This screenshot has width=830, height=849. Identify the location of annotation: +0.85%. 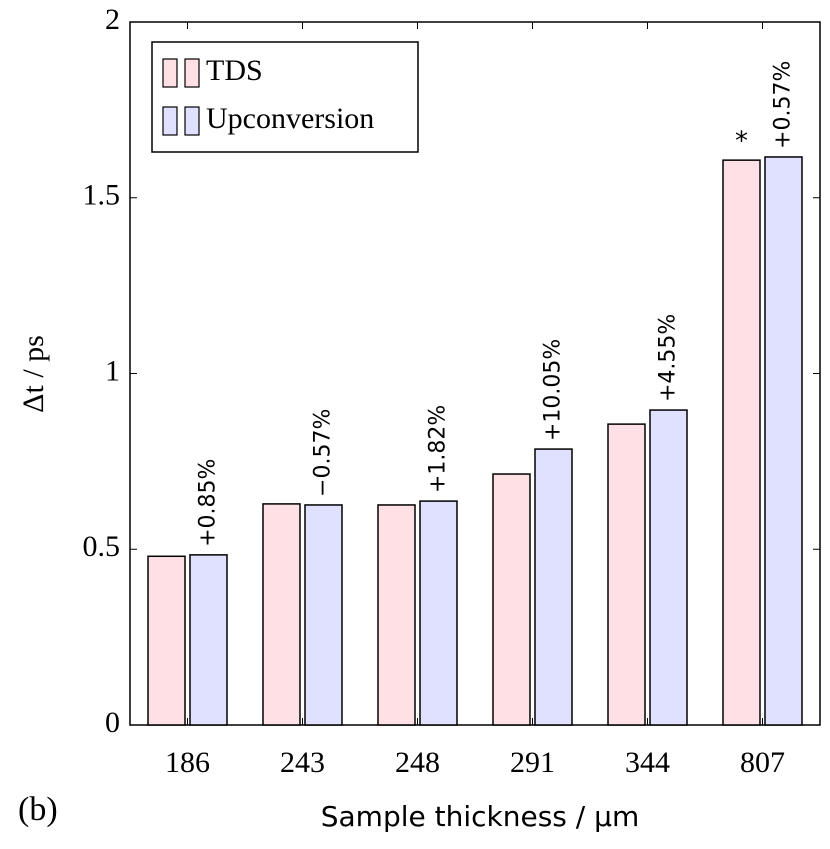
(208, 503).